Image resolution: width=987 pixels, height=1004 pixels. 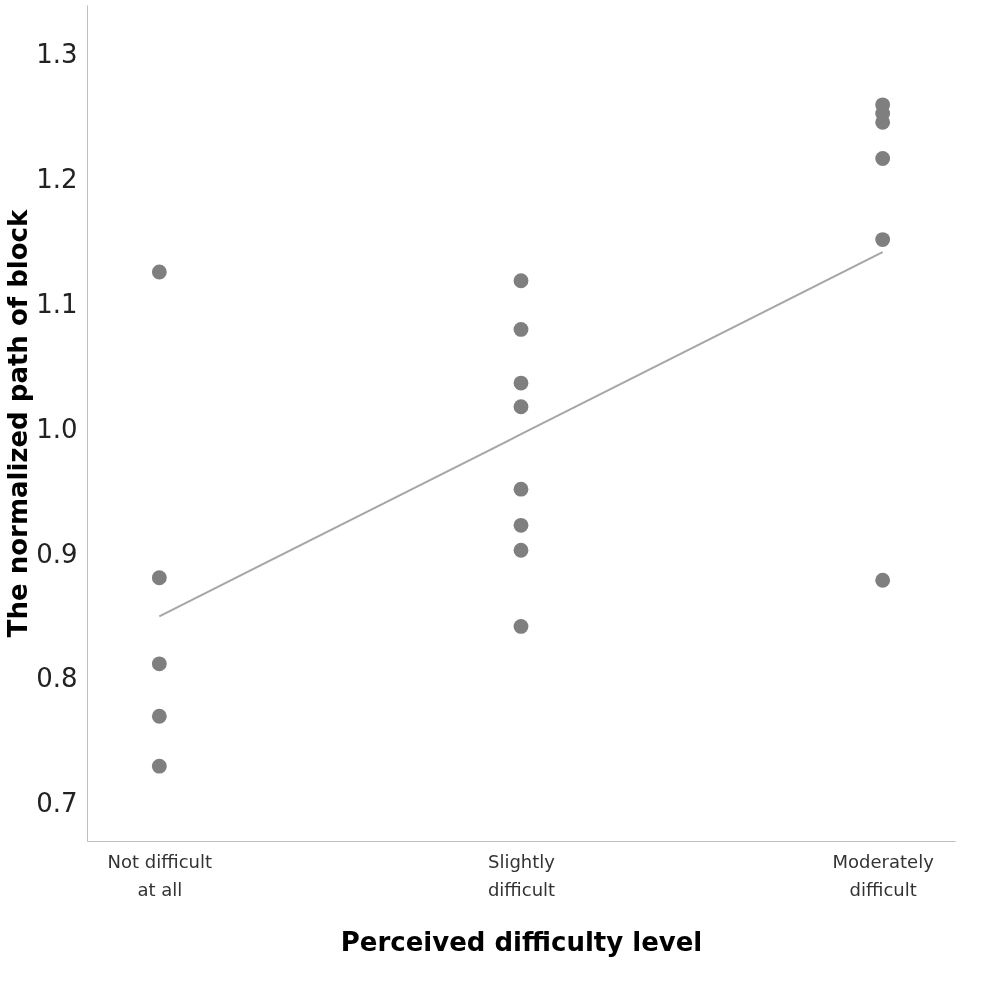 I want to click on x-axis-title: Perceived difficulty level, so click(x=521, y=941).